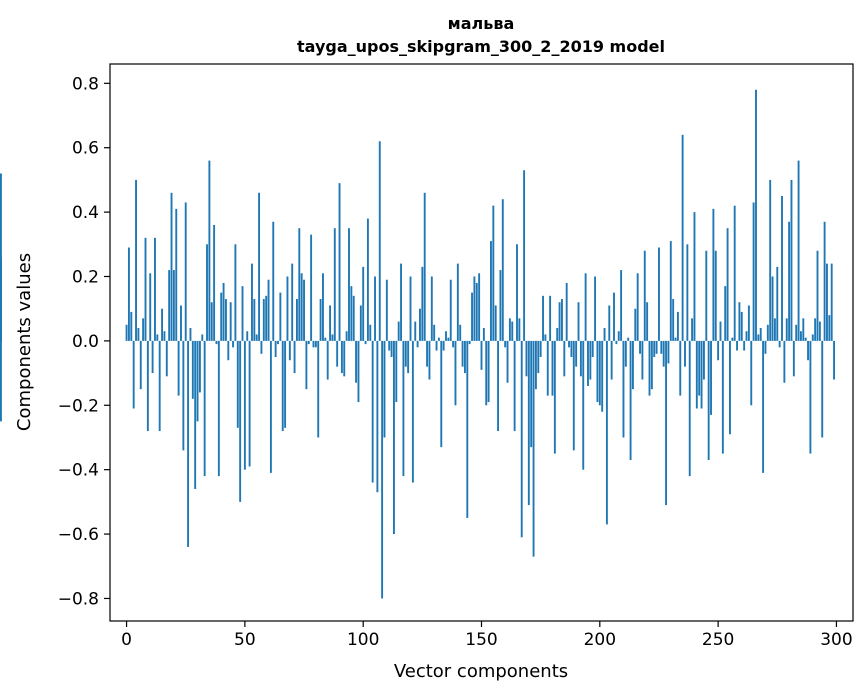 This screenshot has height=696, width=867. What do you see at coordinates (1, 257) in the screenshot?
I see `bar-undefined` at bounding box center [1, 257].